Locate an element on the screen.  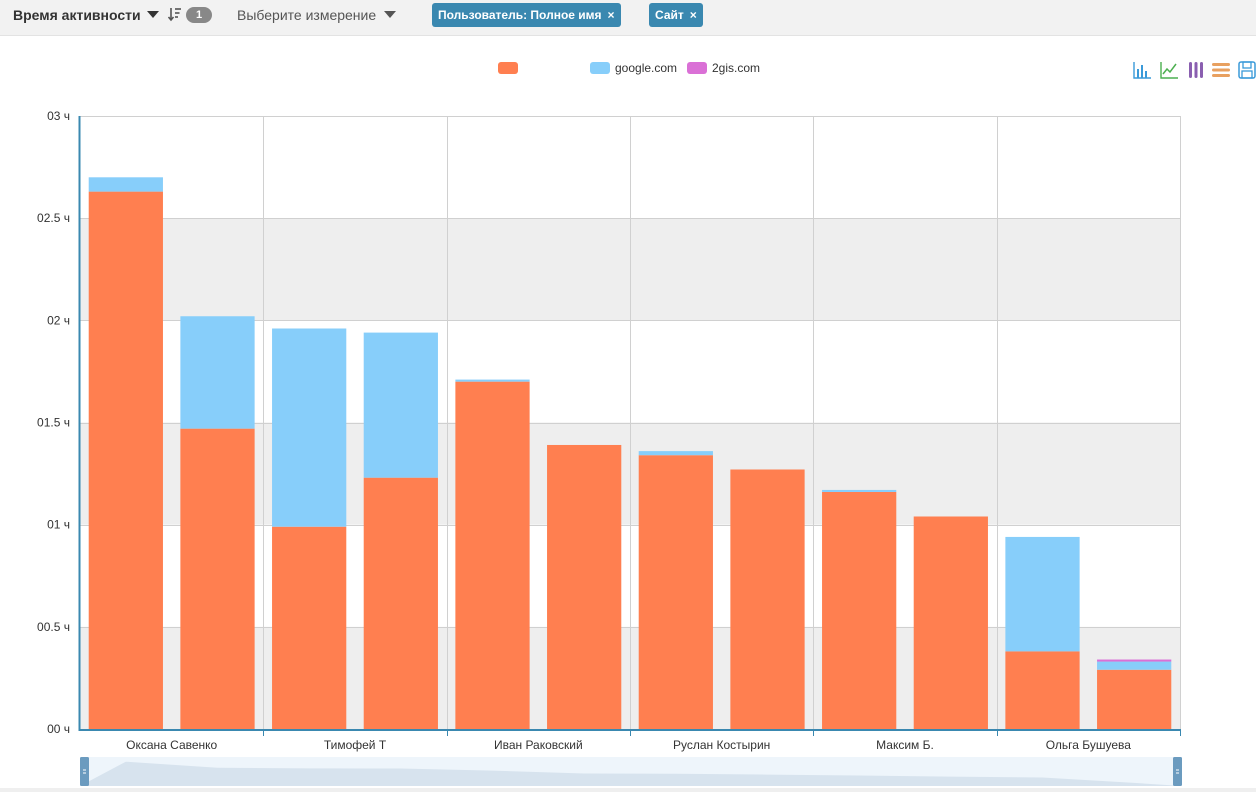
x-tick-label: Ольга Бушуева is located at coordinates (1089, 745).